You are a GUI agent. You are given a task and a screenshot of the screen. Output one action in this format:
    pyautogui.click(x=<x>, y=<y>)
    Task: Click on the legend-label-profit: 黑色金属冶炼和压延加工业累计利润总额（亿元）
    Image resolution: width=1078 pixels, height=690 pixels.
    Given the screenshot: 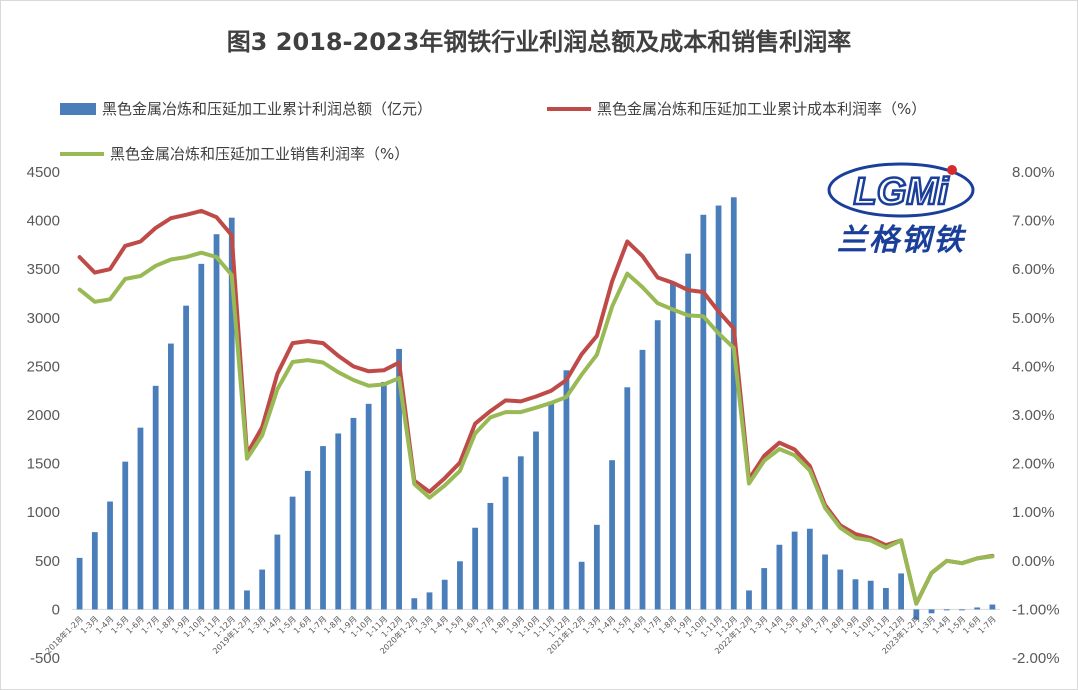 What is the action you would take?
    pyautogui.click(x=267, y=109)
    